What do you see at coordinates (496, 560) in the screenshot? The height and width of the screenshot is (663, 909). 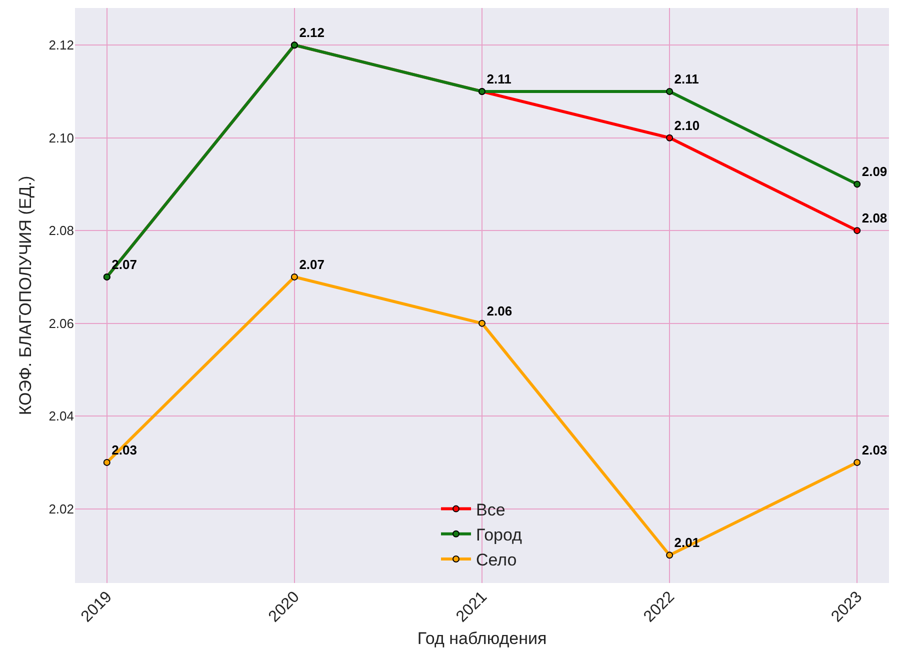 I see `legend-label: Село` at bounding box center [496, 560].